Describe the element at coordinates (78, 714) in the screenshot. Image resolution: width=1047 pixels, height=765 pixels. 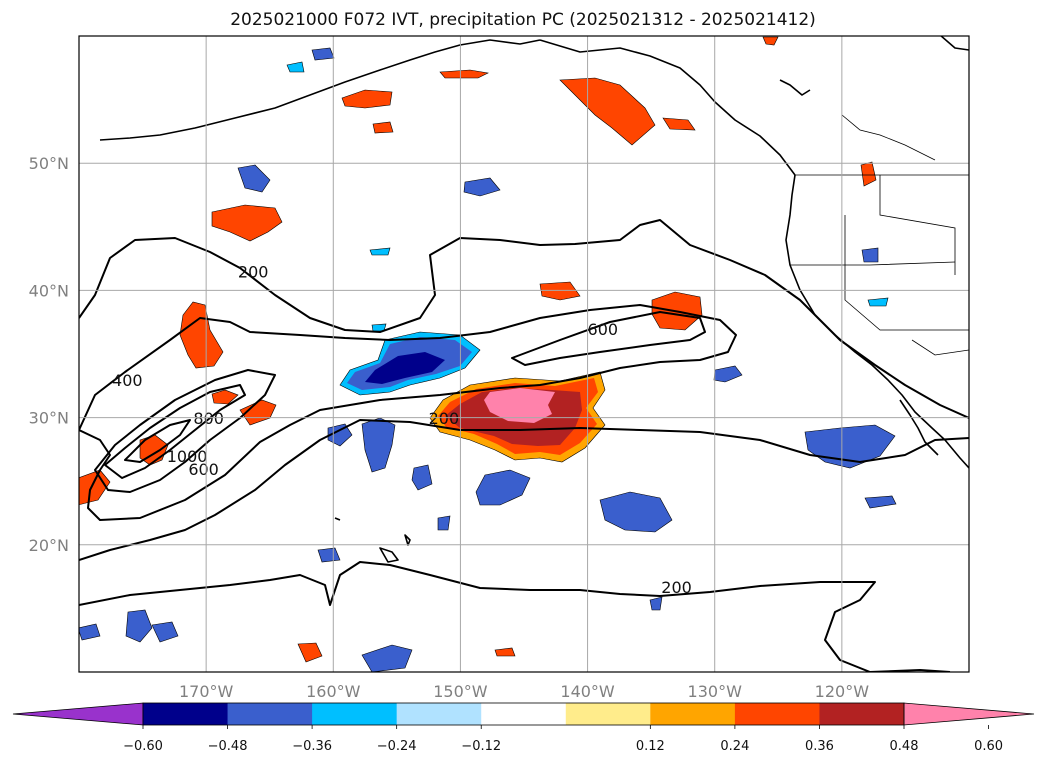
I see `colorbar-extend-low` at that location.